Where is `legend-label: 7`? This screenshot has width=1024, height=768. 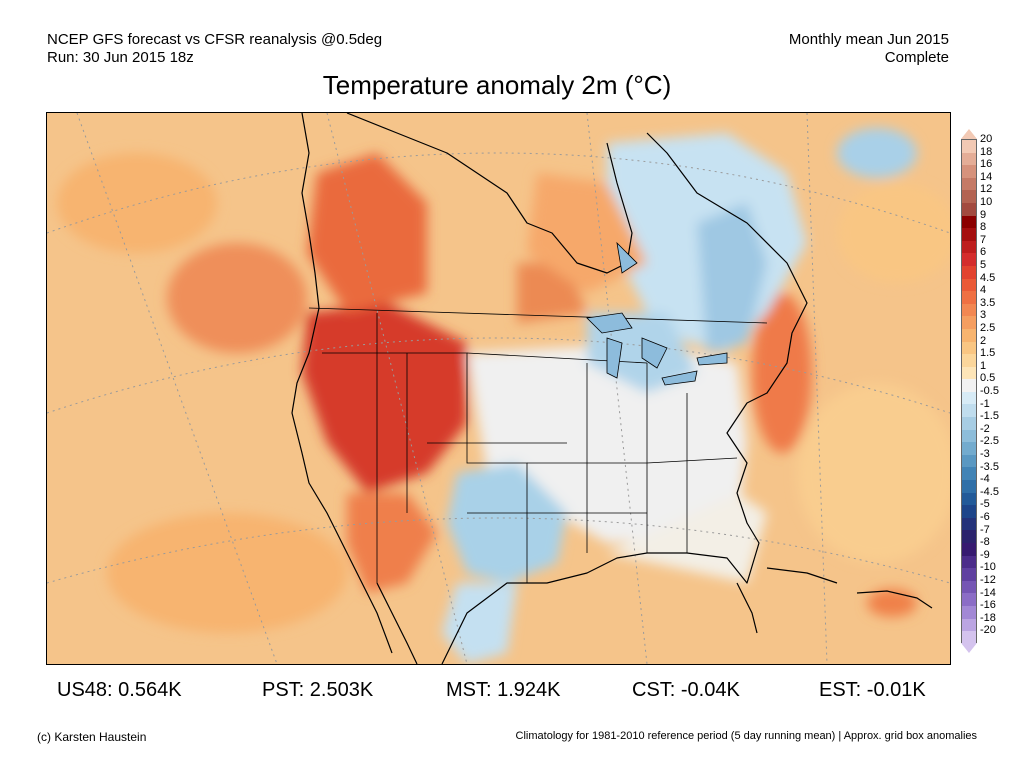
legend-label: 7 is located at coordinates (983, 239).